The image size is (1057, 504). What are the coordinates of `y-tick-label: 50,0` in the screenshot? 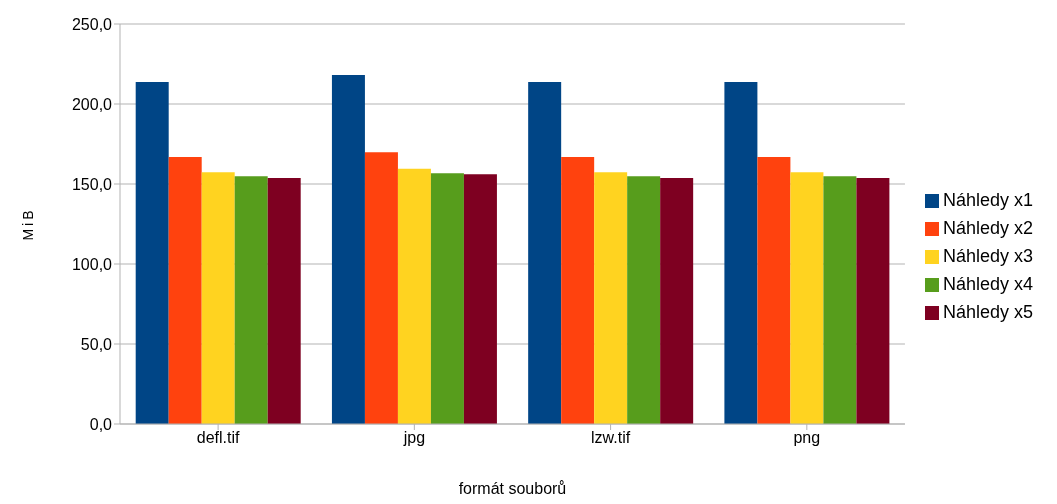 It's located at (96, 344).